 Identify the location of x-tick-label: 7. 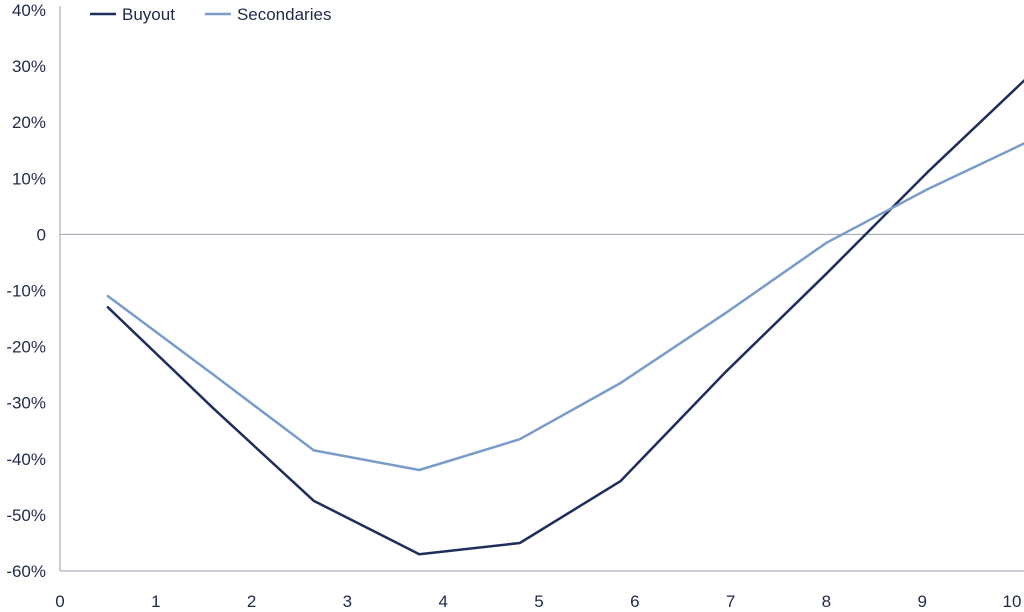
(730, 601).